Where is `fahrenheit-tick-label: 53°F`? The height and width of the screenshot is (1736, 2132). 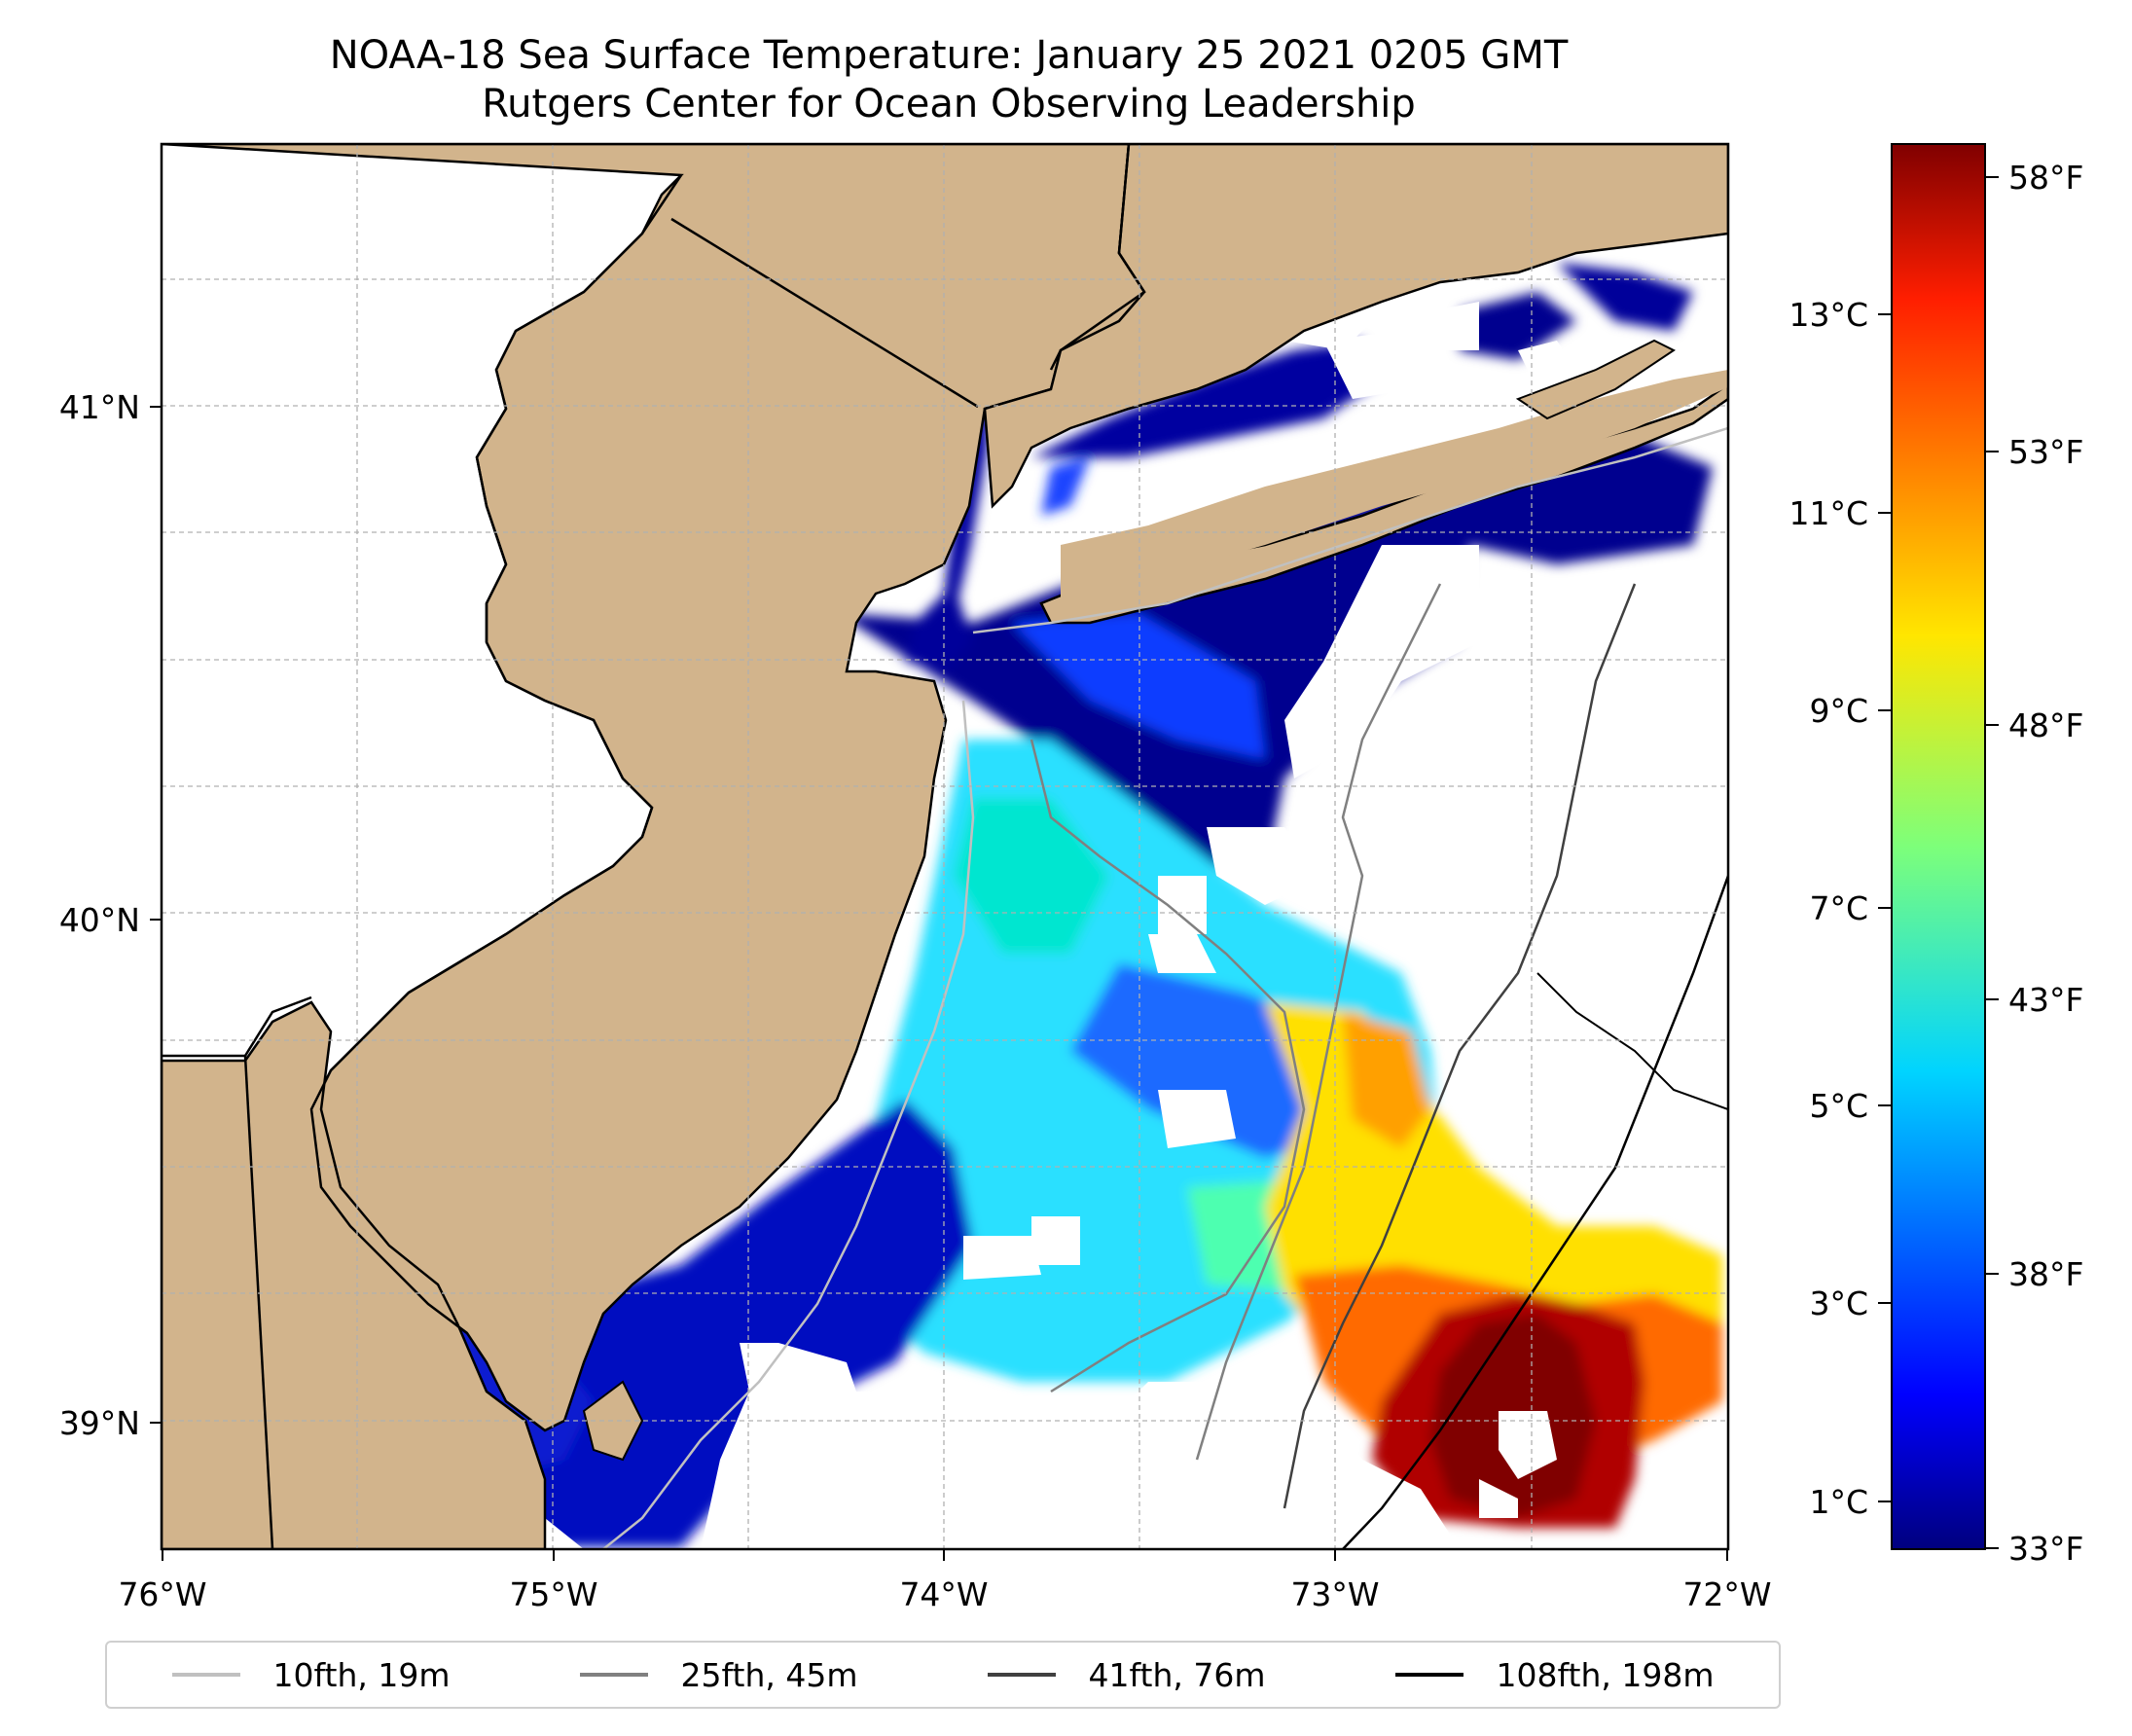
fahrenheit-tick-label: 53°F is located at coordinates (2046, 452).